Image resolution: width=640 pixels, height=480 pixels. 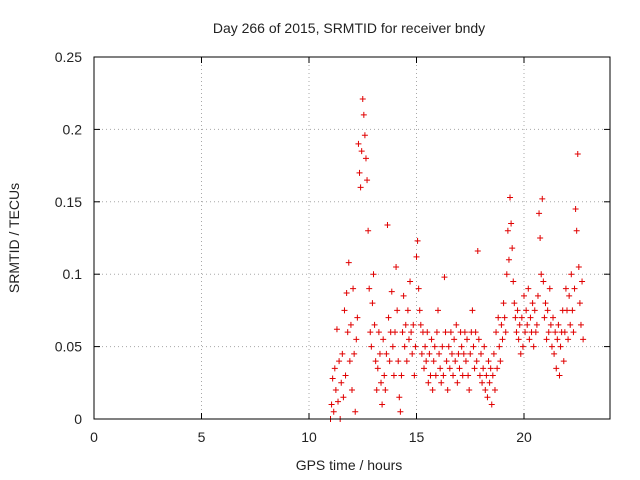 What do you see at coordinates (309, 437) in the screenshot?
I see `x-tick-label: 10` at bounding box center [309, 437].